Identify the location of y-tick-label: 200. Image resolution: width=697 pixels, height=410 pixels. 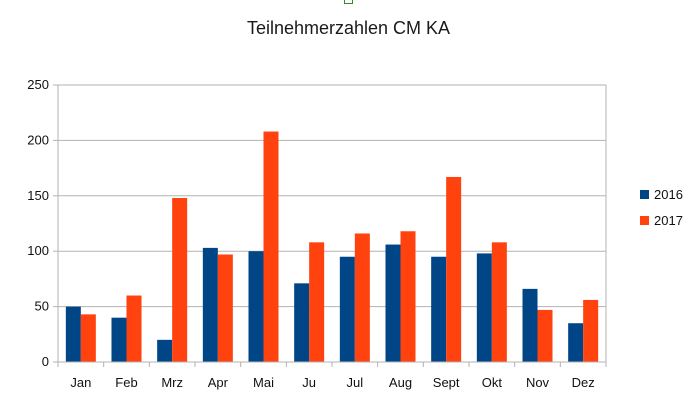
(38, 139).